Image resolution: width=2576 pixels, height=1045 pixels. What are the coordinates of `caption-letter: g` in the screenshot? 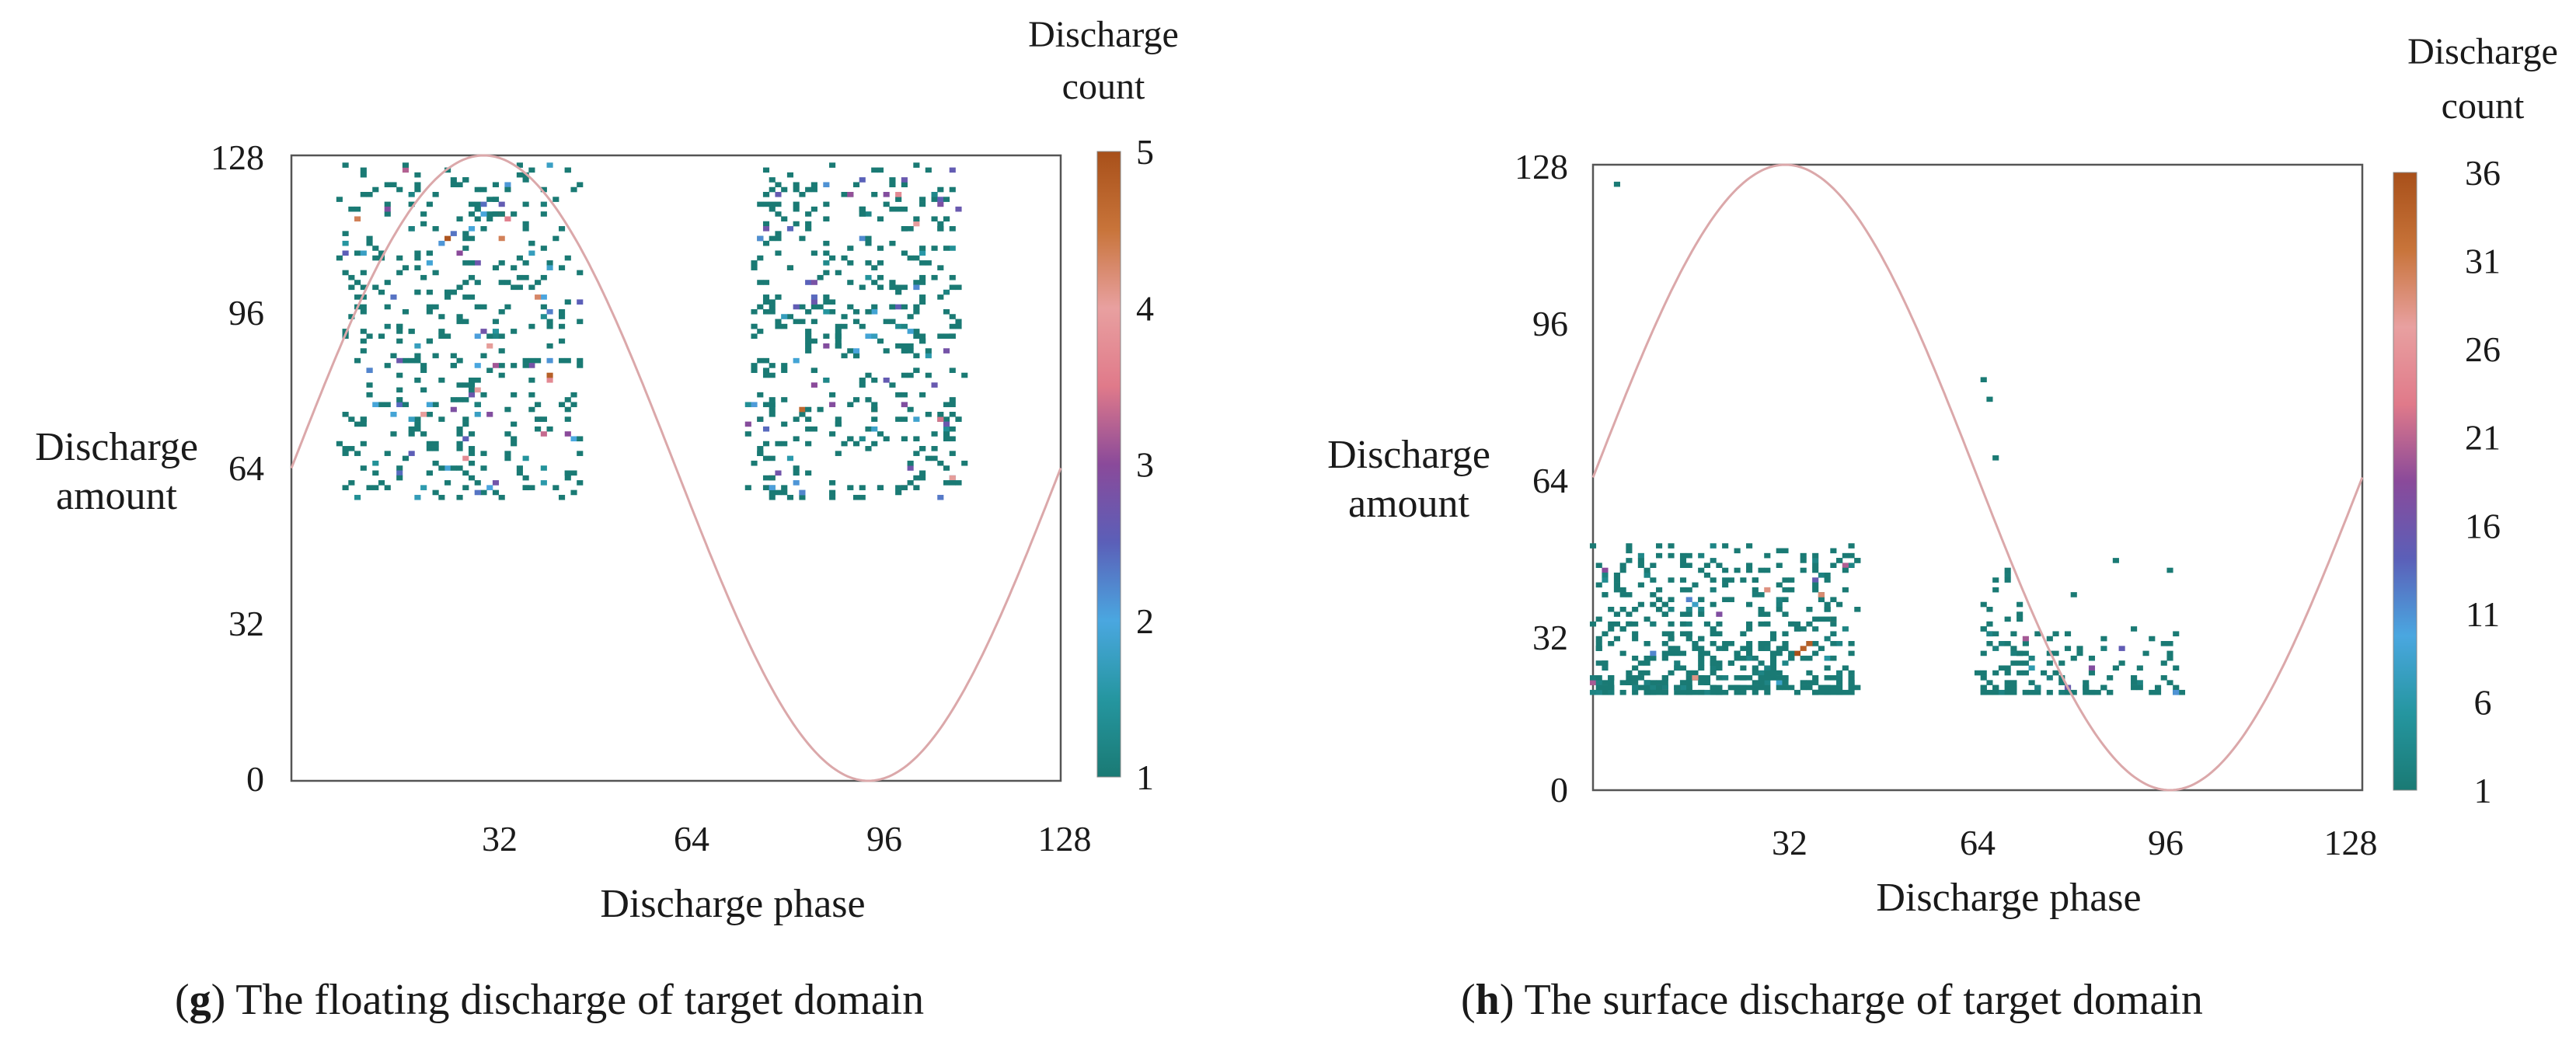 It's located at (200, 1000).